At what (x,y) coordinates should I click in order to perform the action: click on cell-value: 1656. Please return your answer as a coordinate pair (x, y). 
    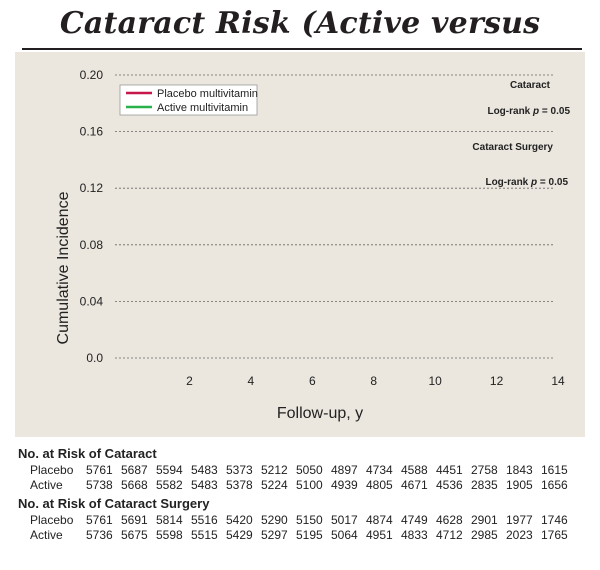
    Looking at the image, I should click on (554, 485).